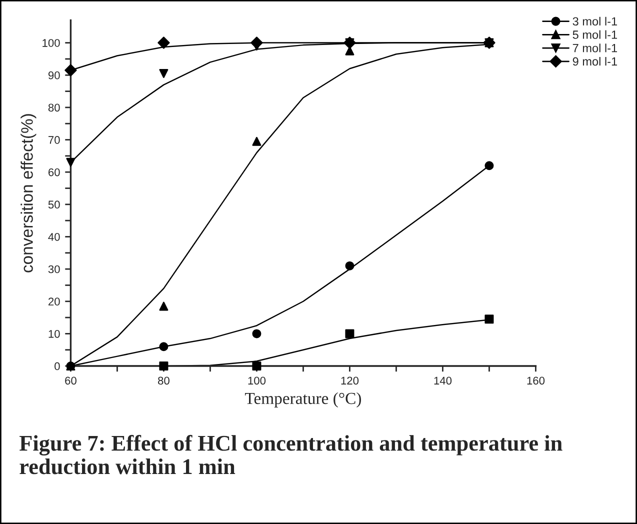 This screenshot has height=524, width=637. Describe the element at coordinates (54, 334) in the screenshot. I see `y-tick-label: 10` at that location.